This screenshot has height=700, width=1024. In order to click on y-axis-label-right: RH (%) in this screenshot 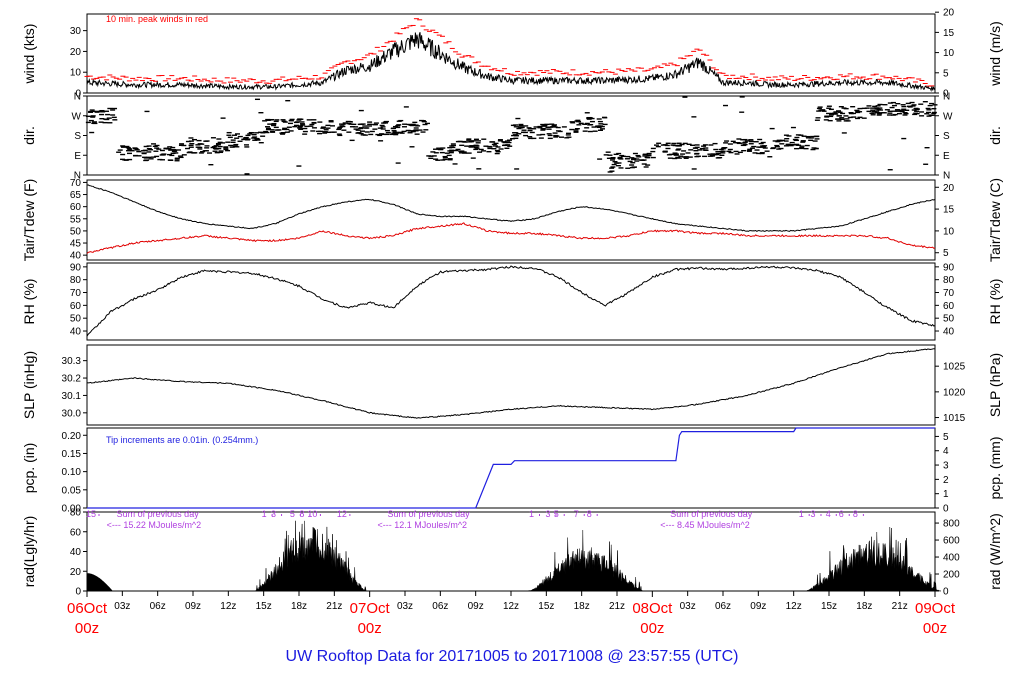, I will do `click(995, 302)`.